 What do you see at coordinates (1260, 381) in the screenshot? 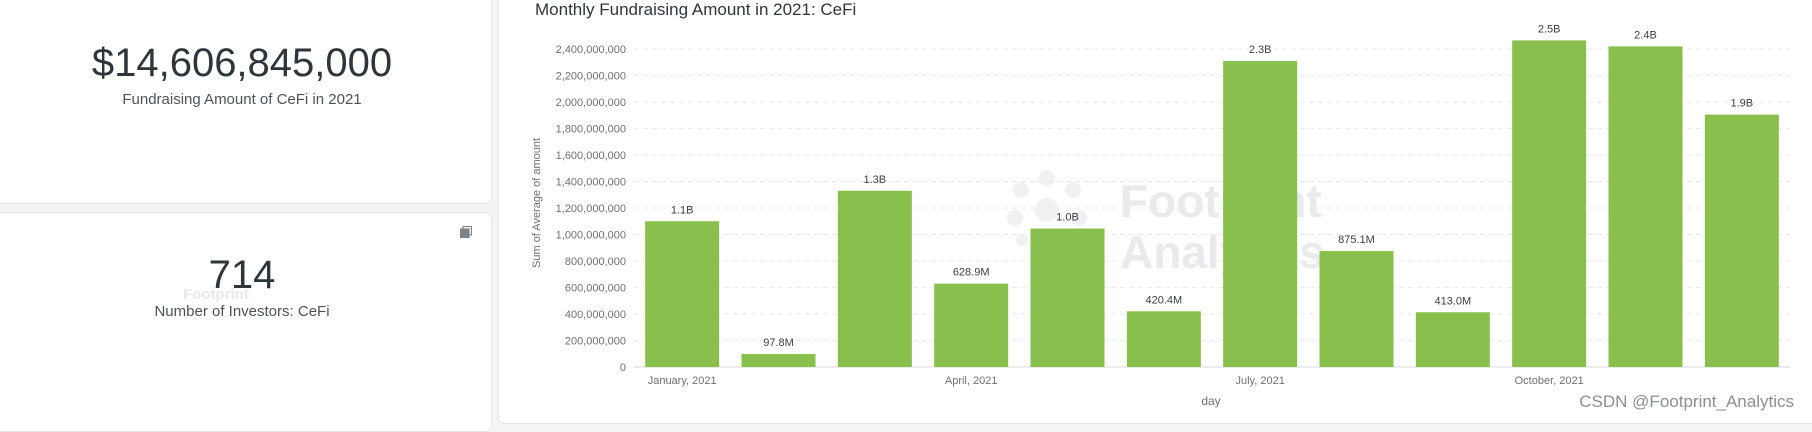
I see `x-tick-label: July, 2021` at bounding box center [1260, 381].